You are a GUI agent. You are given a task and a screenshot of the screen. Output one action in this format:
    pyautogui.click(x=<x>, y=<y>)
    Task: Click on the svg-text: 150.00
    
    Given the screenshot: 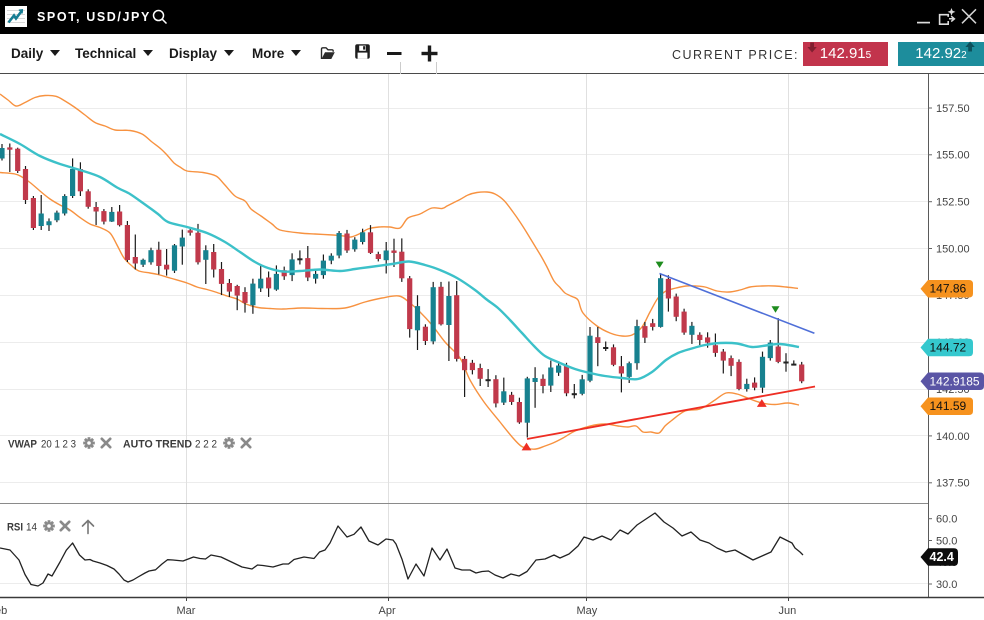 What is the action you would take?
    pyautogui.click(x=953, y=249)
    